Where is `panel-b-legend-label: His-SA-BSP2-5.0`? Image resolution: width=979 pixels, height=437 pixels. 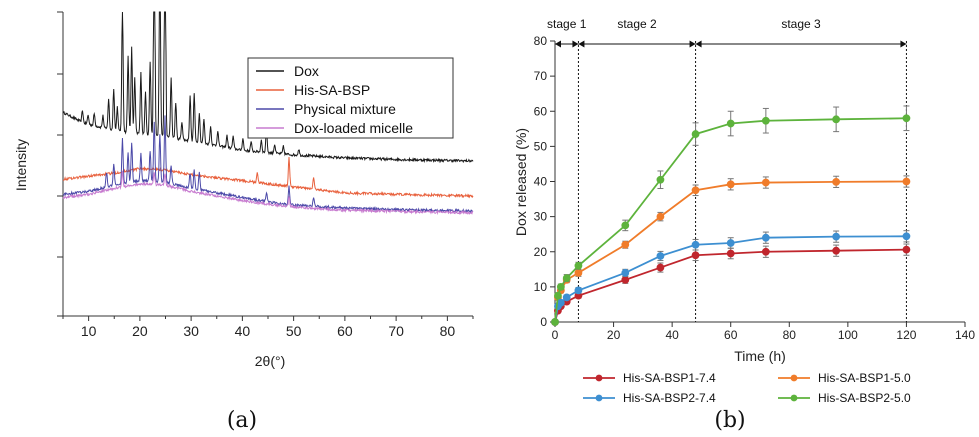
panel-b-legend-label: His-SA-BSP2-5.0 is located at coordinates (864, 398).